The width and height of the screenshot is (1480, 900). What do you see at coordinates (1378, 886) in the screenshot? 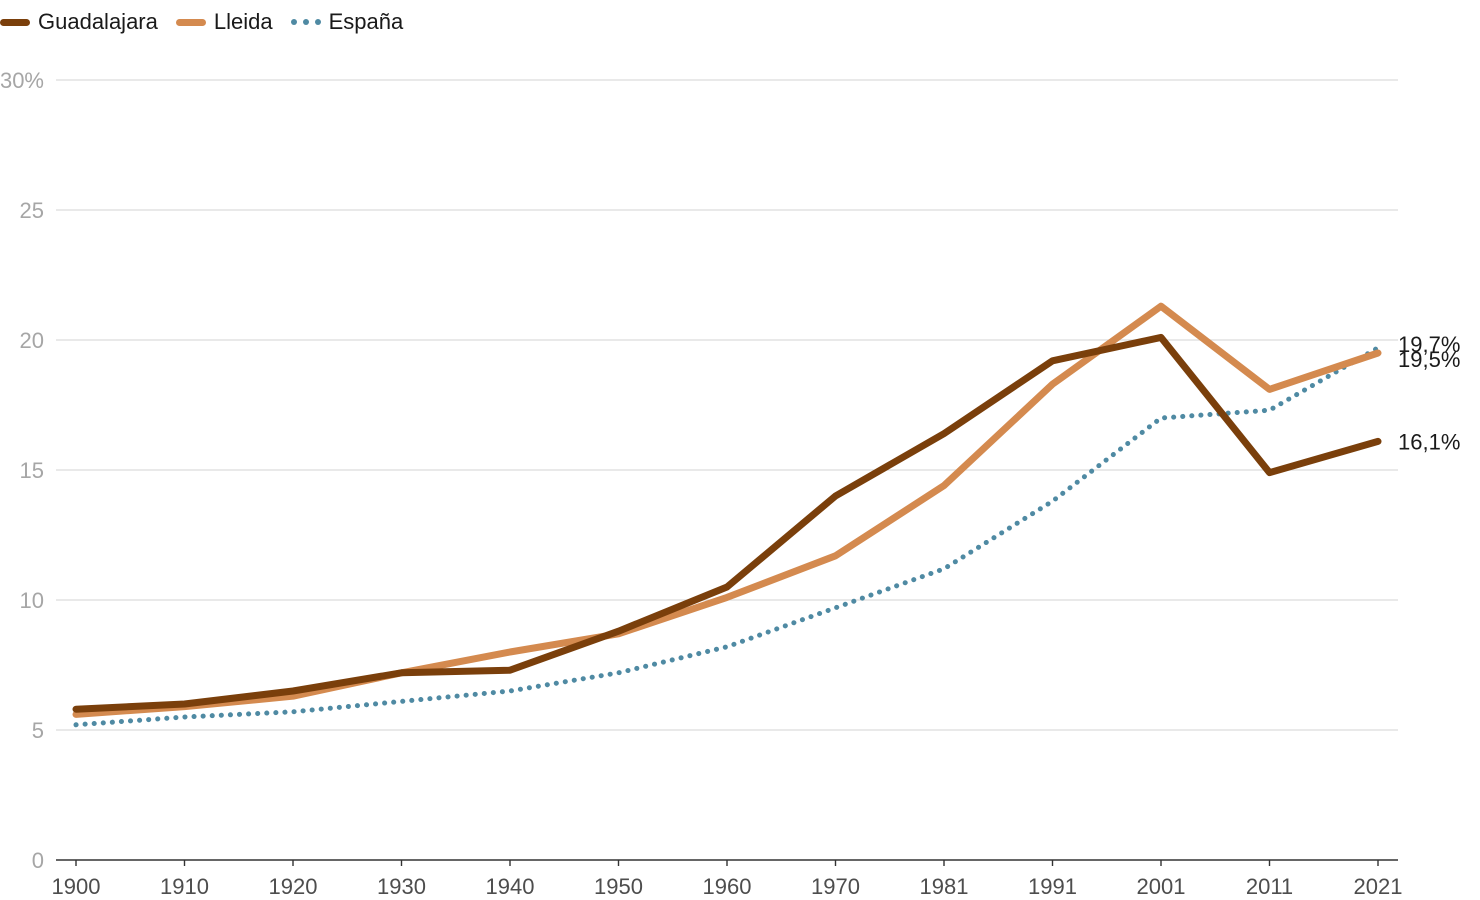
I see `x-tick-label: 2021` at bounding box center [1378, 886].